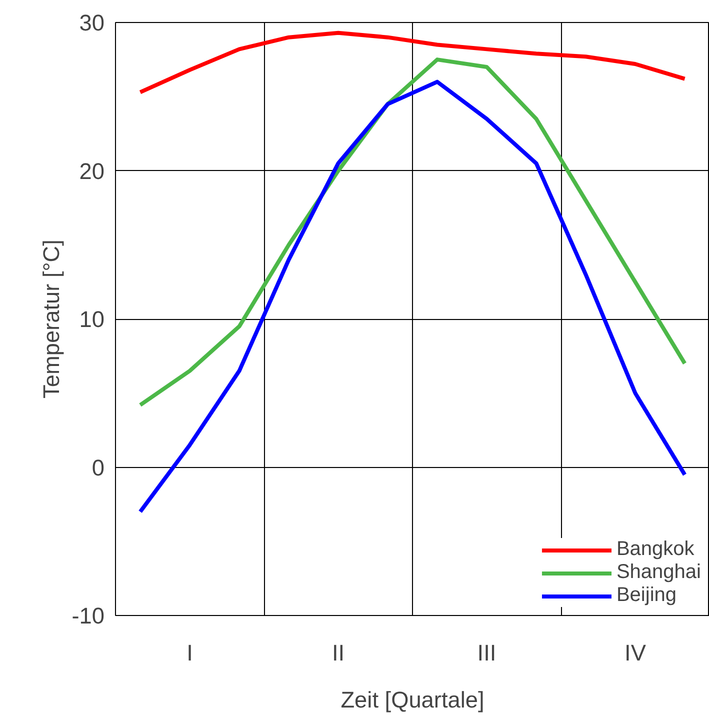  I want to click on y-tick-label: 10, so click(91, 319).